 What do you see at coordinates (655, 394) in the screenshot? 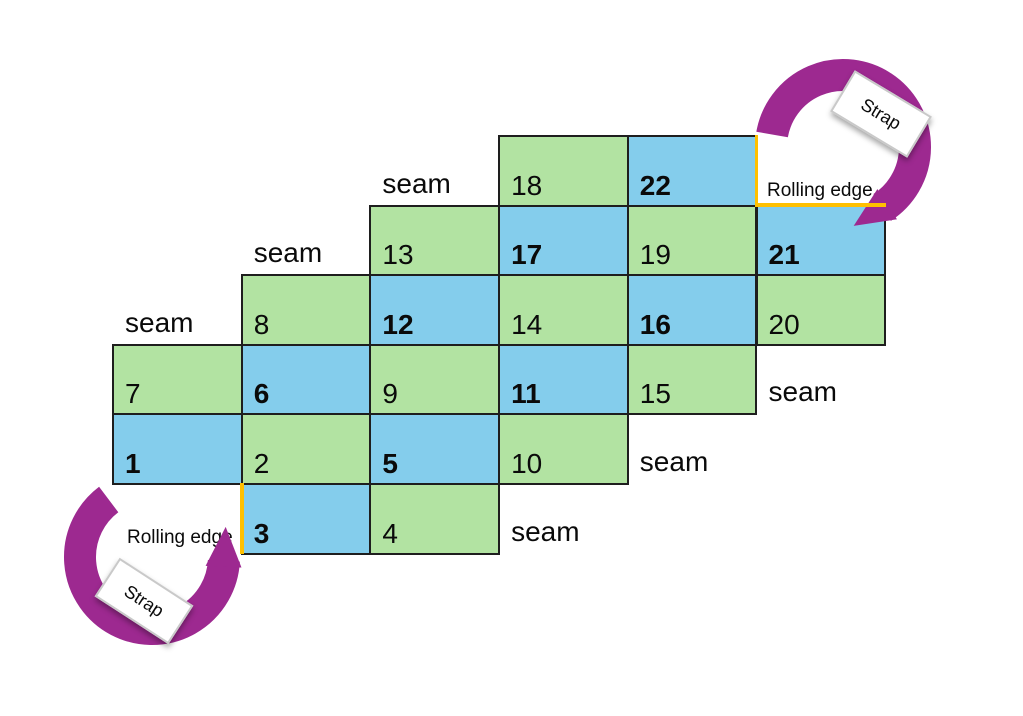
I see `cell-number: 15` at bounding box center [655, 394].